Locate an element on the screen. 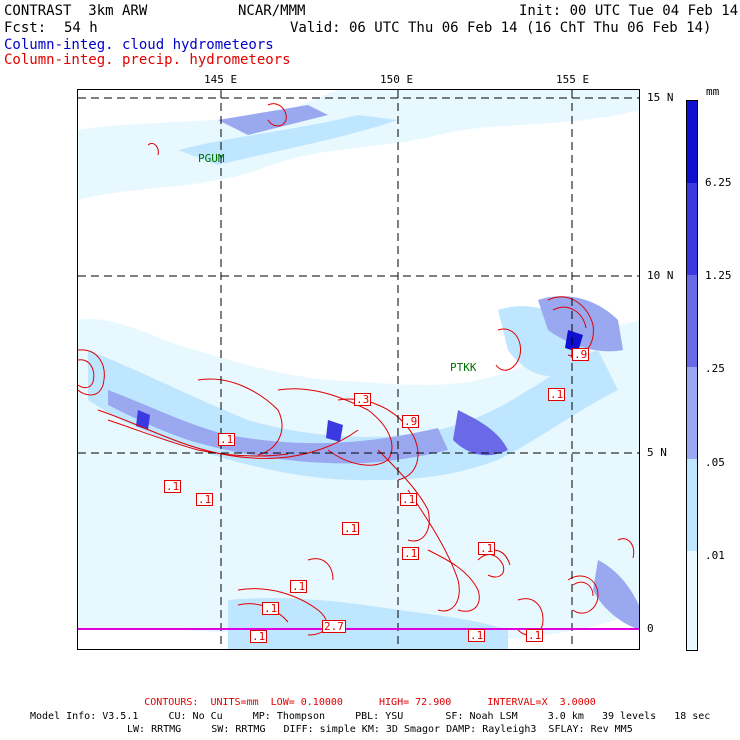 This screenshot has height=740, width=740. contour-label: .3 is located at coordinates (363, 399).